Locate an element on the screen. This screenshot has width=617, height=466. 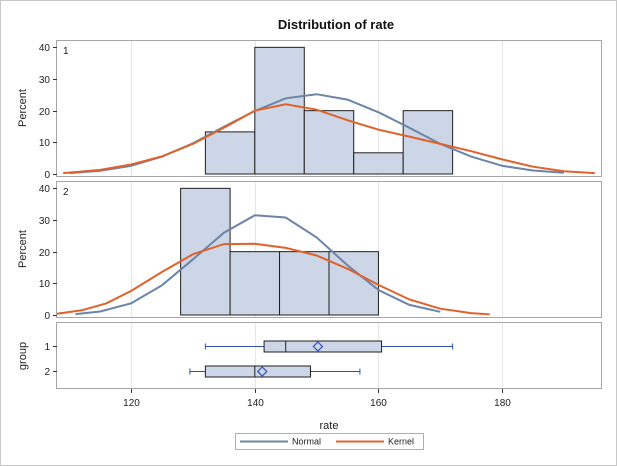
xtick-label-140: 140 is located at coordinates (255, 403).